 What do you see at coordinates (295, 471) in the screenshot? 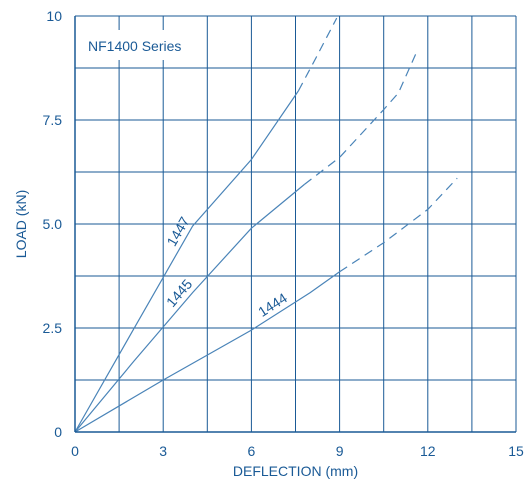
I see `x-axis-title: DEFLECTION (mm)` at bounding box center [295, 471].